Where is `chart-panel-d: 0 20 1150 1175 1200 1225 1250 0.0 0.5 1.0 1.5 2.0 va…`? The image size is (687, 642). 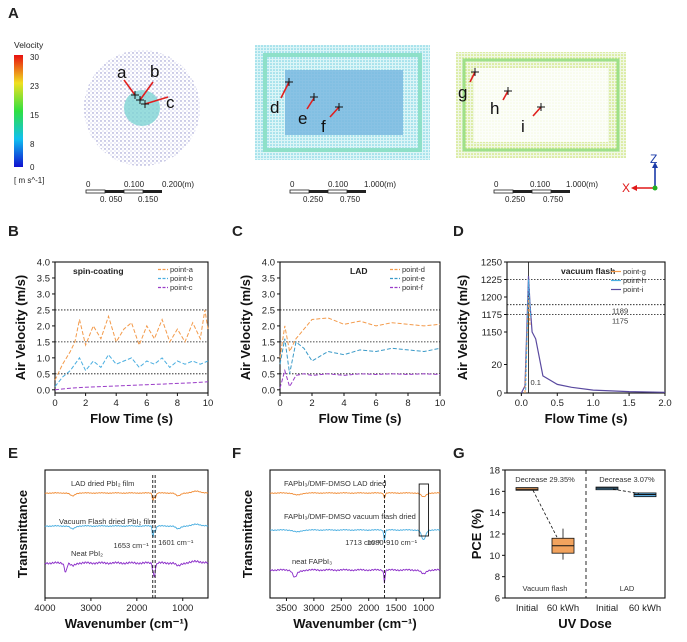
chart-panel-d: 0 20 1150 1175 1200 1225 1250 0.0 0.5 1.0 1.5 2.0 va… is located at coordinates (563, 342).